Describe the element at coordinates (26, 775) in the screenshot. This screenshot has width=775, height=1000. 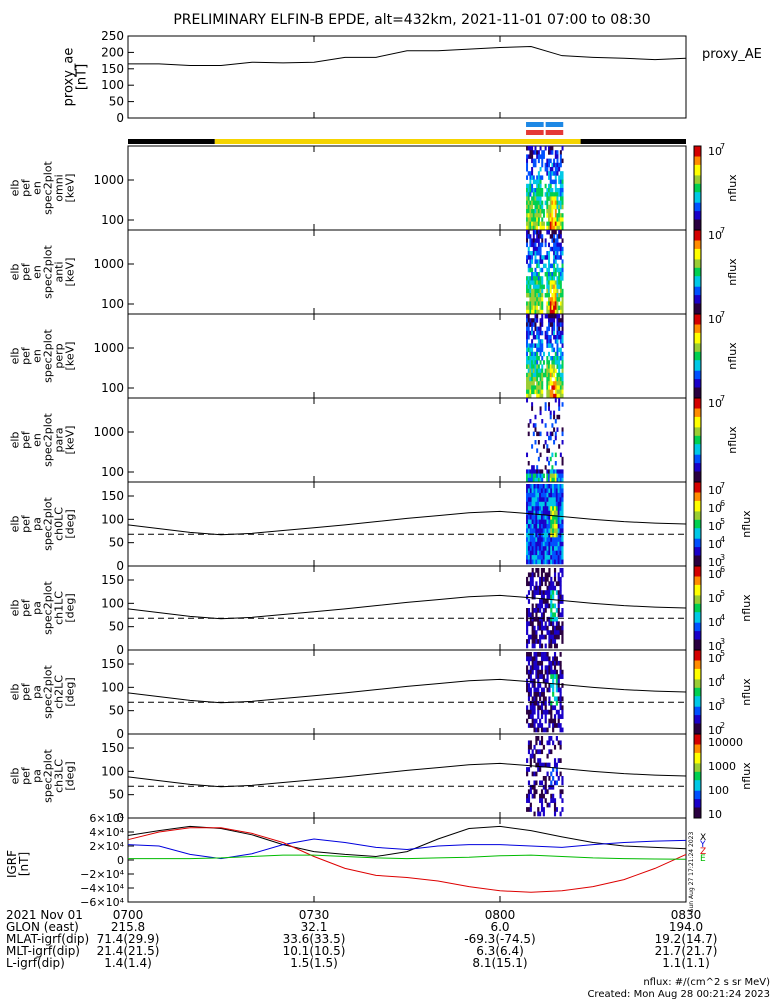
I see `y-axis-label: pef` at that location.